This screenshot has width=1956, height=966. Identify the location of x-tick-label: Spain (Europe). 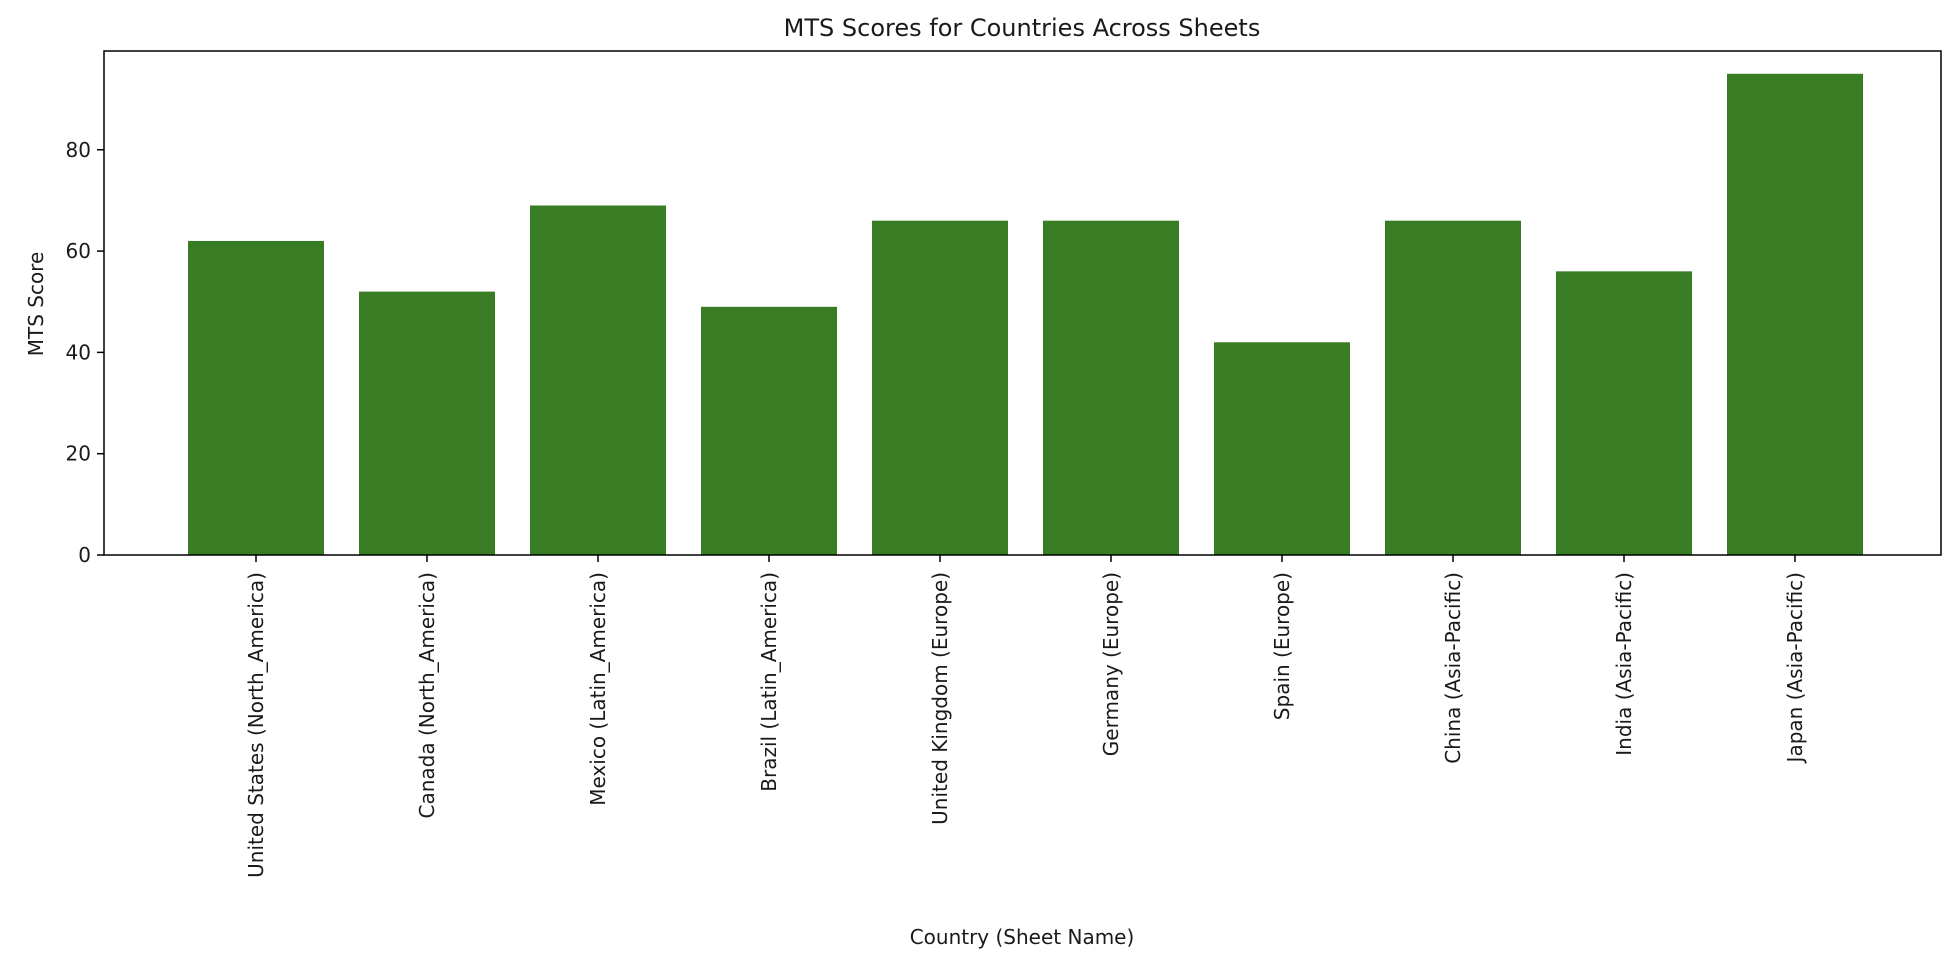
(1282, 646).